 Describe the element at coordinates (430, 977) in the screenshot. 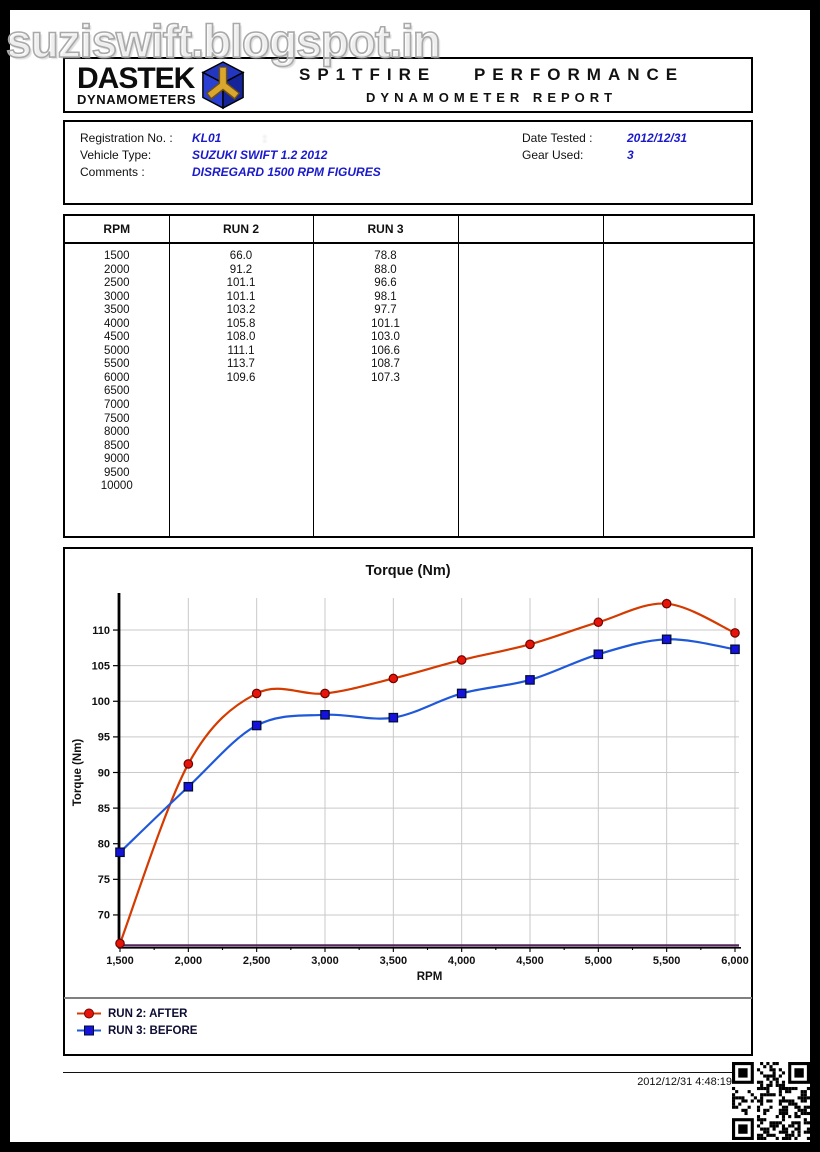

I see `svg-text: RPM` at that location.